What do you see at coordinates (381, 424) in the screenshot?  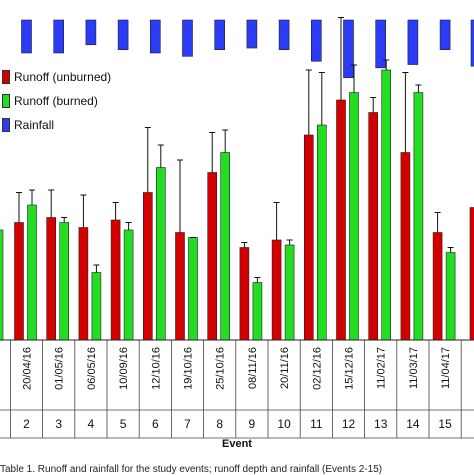 I see `event-tick-label: 13` at bounding box center [381, 424].